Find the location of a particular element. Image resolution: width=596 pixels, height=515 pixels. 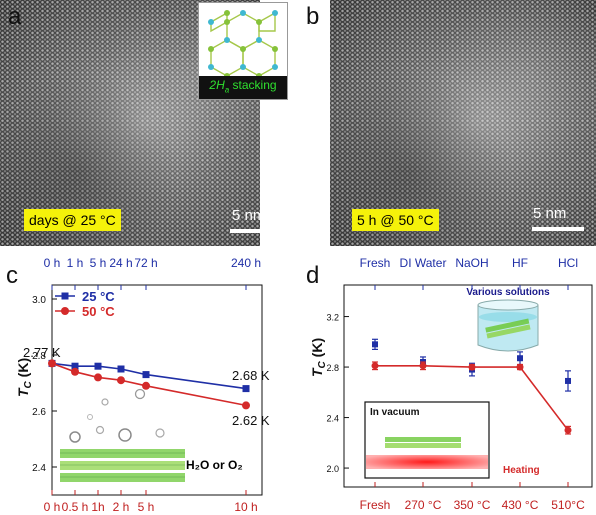

top-tick-label: Fresh is located at coordinates (375, 263).